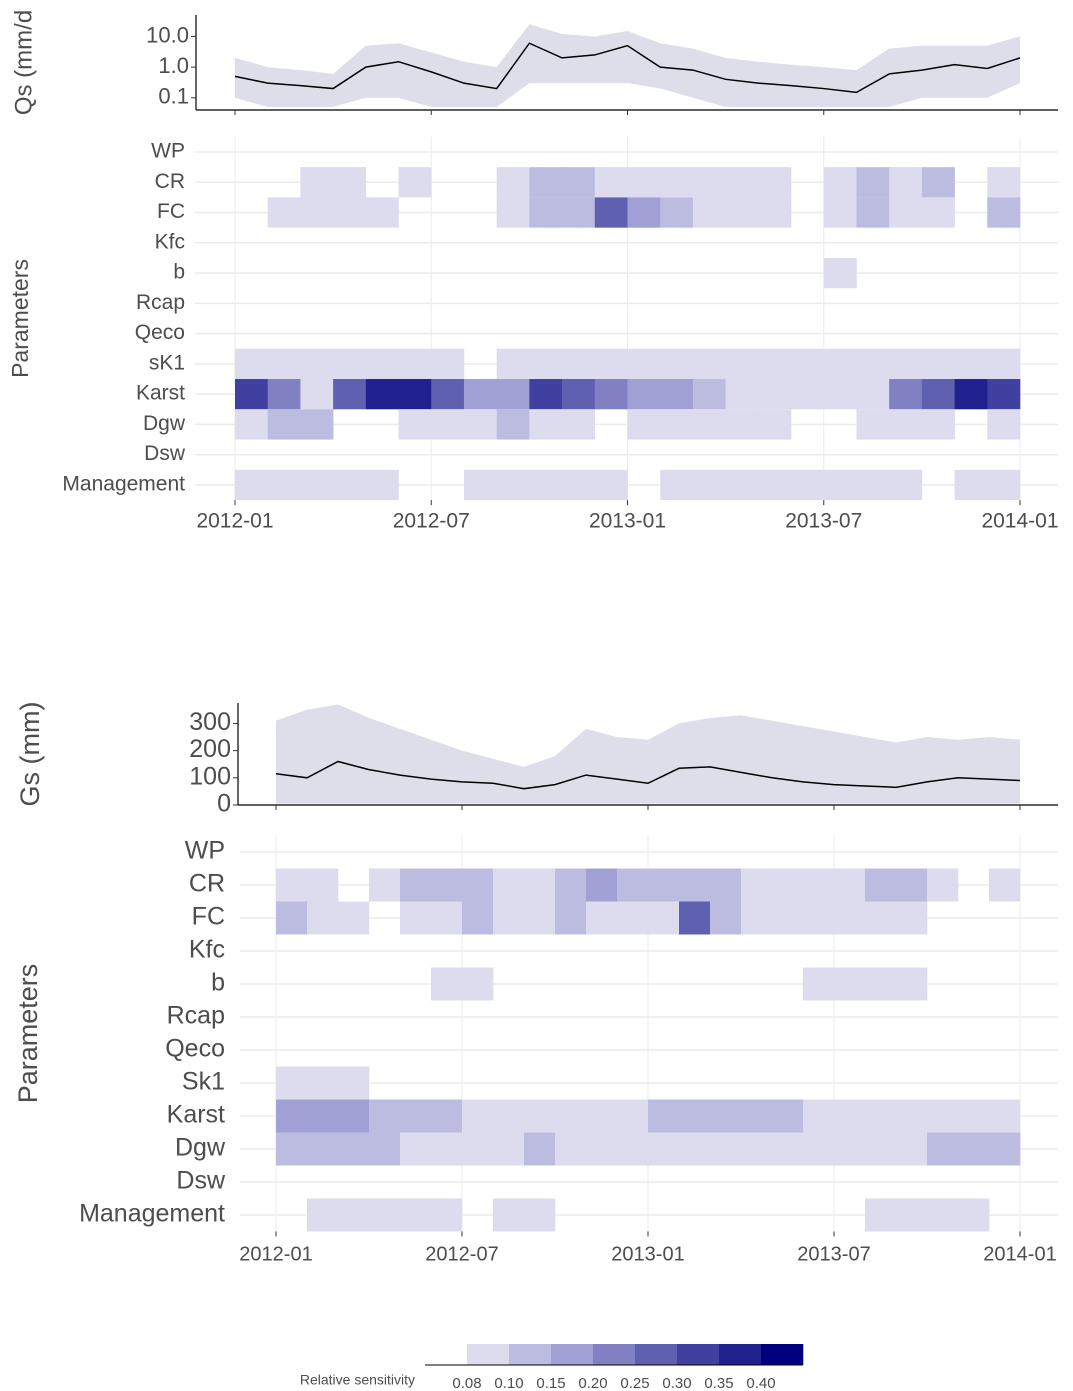  I want to click on colorbar-label: 0.25, so click(634, 1383).